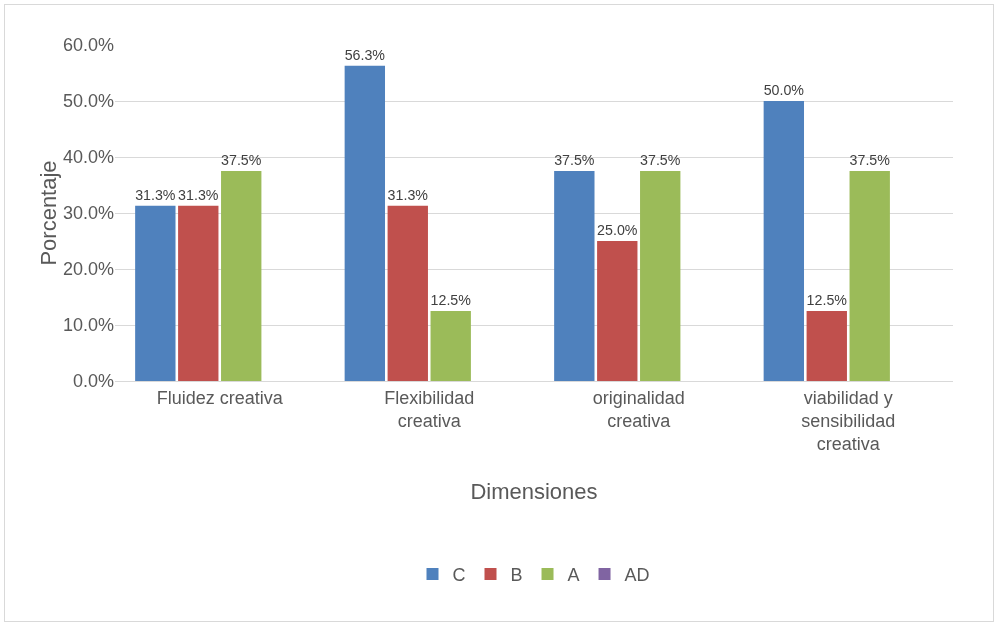  What do you see at coordinates (88, 101) in the screenshot?
I see `y-tick-label: 50.0%` at bounding box center [88, 101].